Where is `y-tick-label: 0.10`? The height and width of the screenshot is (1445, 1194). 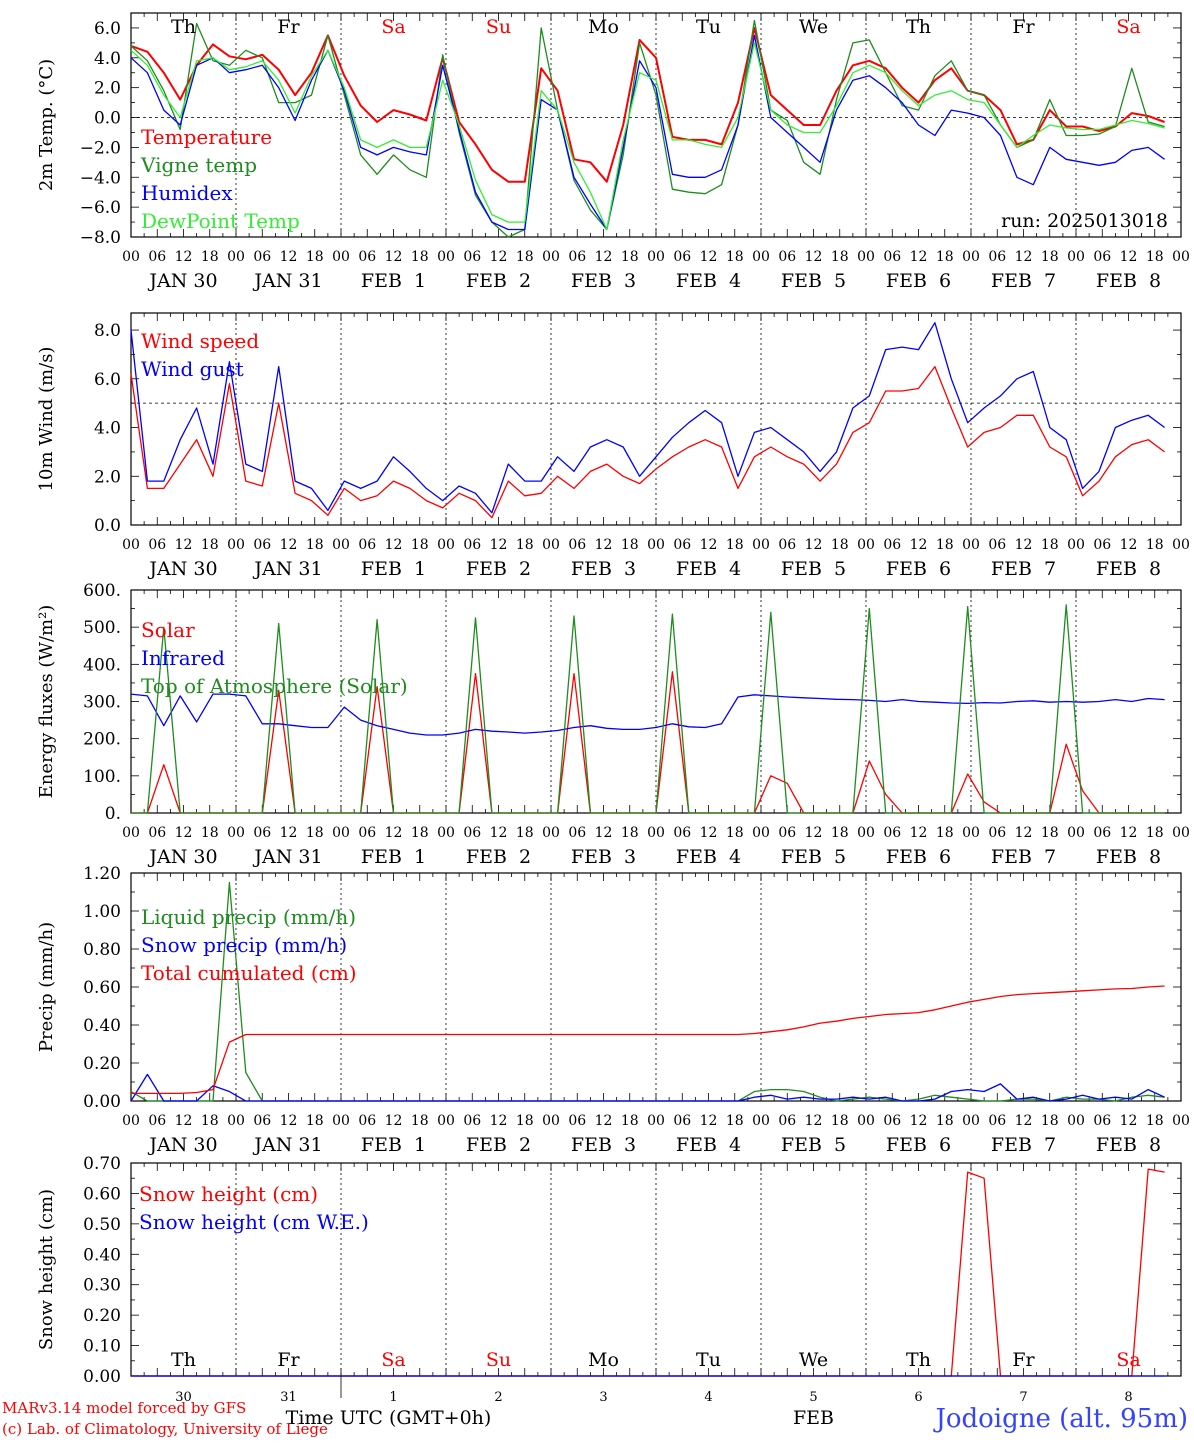 y-tick-label: 0.10 is located at coordinates (102, 1347).